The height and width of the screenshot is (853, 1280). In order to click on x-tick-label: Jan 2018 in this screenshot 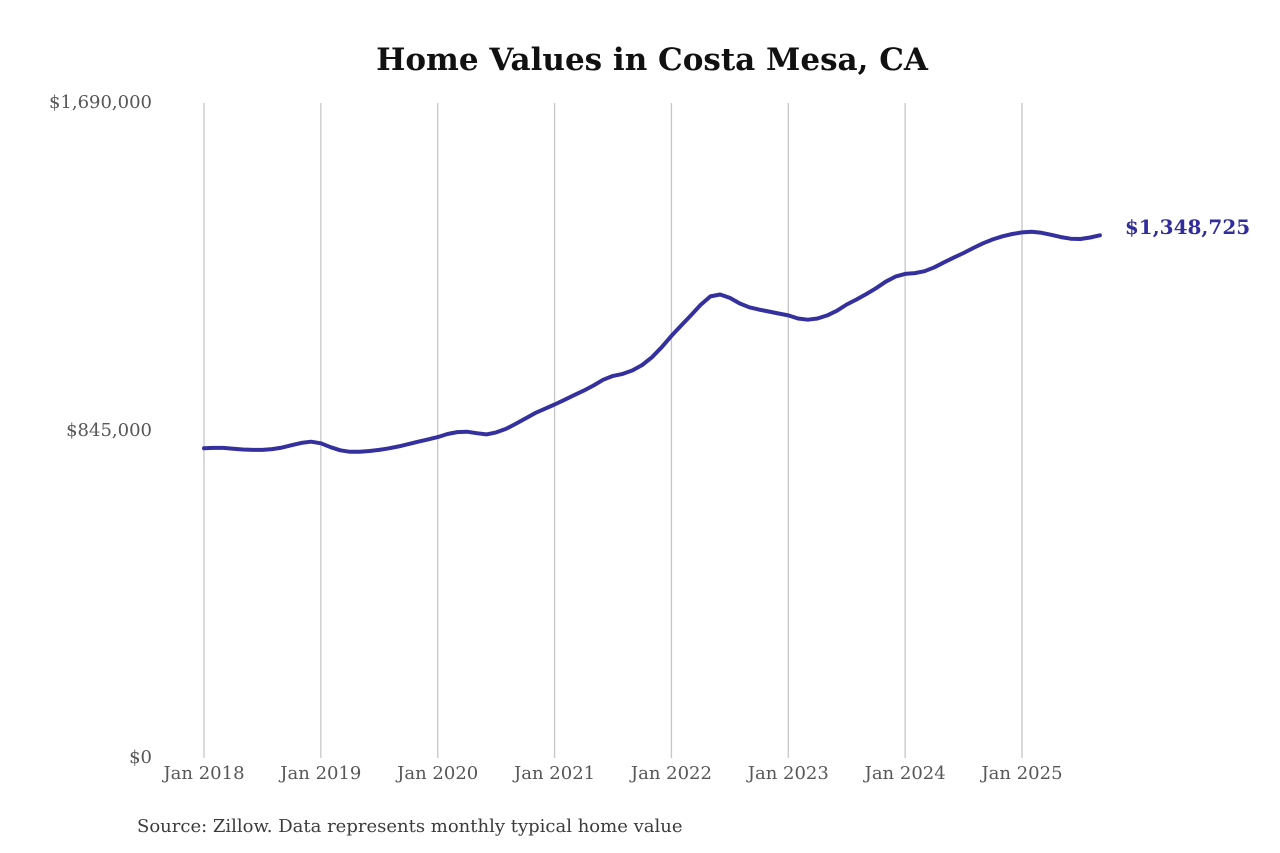, I will do `click(204, 773)`.